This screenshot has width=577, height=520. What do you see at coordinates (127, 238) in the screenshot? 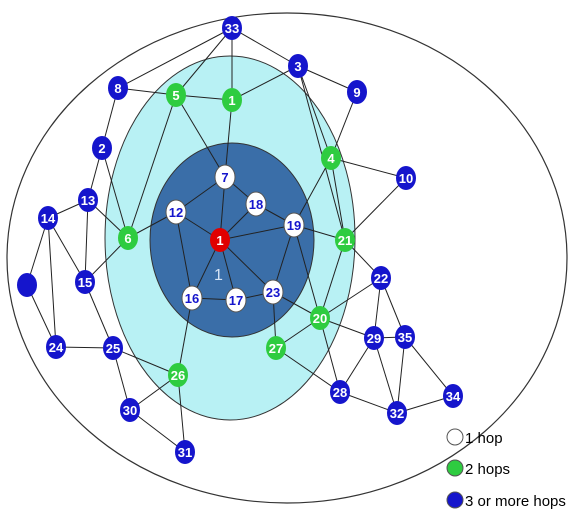
I see `node-label: 6` at bounding box center [127, 238].